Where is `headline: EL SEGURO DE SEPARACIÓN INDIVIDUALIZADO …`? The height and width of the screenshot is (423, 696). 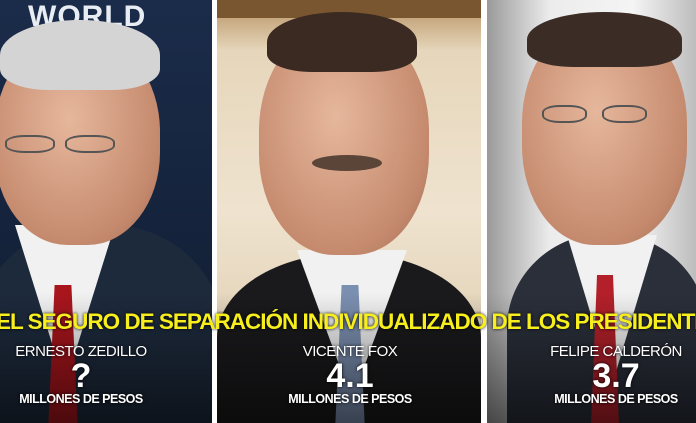
headline: EL SEGURO DE SEPARACIÓN INDIVIDUALIZADO … is located at coordinates (348, 321).